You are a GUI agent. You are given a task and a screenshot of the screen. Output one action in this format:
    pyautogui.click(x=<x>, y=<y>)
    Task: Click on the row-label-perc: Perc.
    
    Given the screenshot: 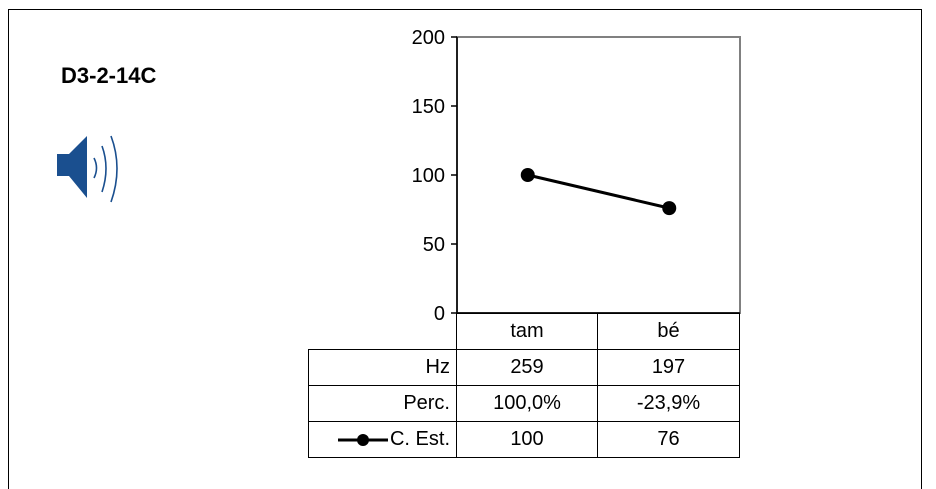 What is the action you would take?
    pyautogui.click(x=382, y=403)
    